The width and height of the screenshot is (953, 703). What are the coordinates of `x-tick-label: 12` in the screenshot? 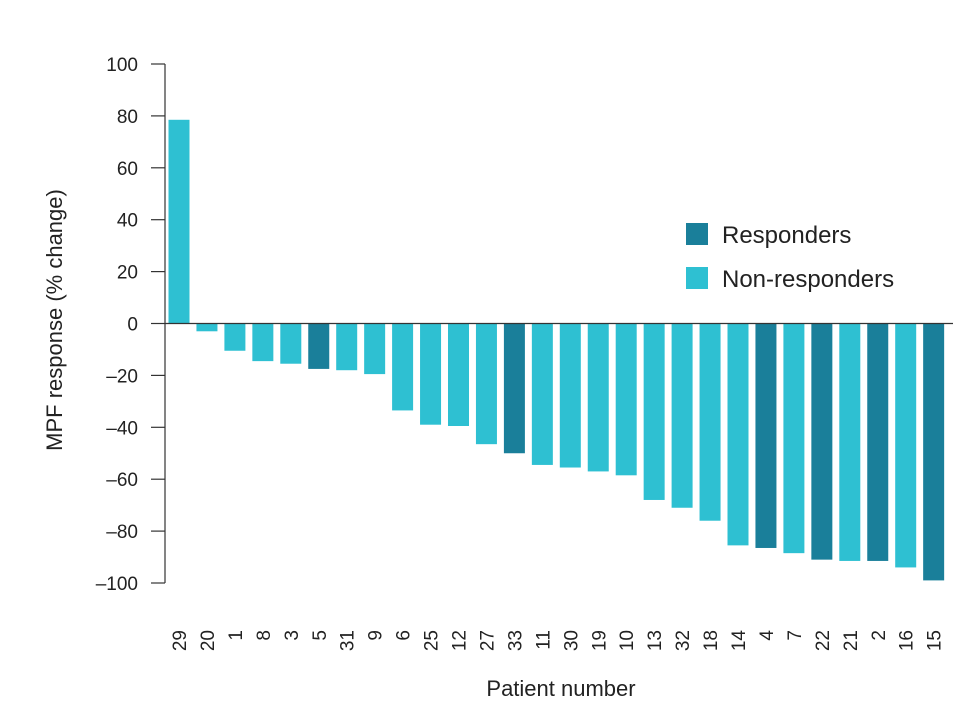 It's located at (460, 640).